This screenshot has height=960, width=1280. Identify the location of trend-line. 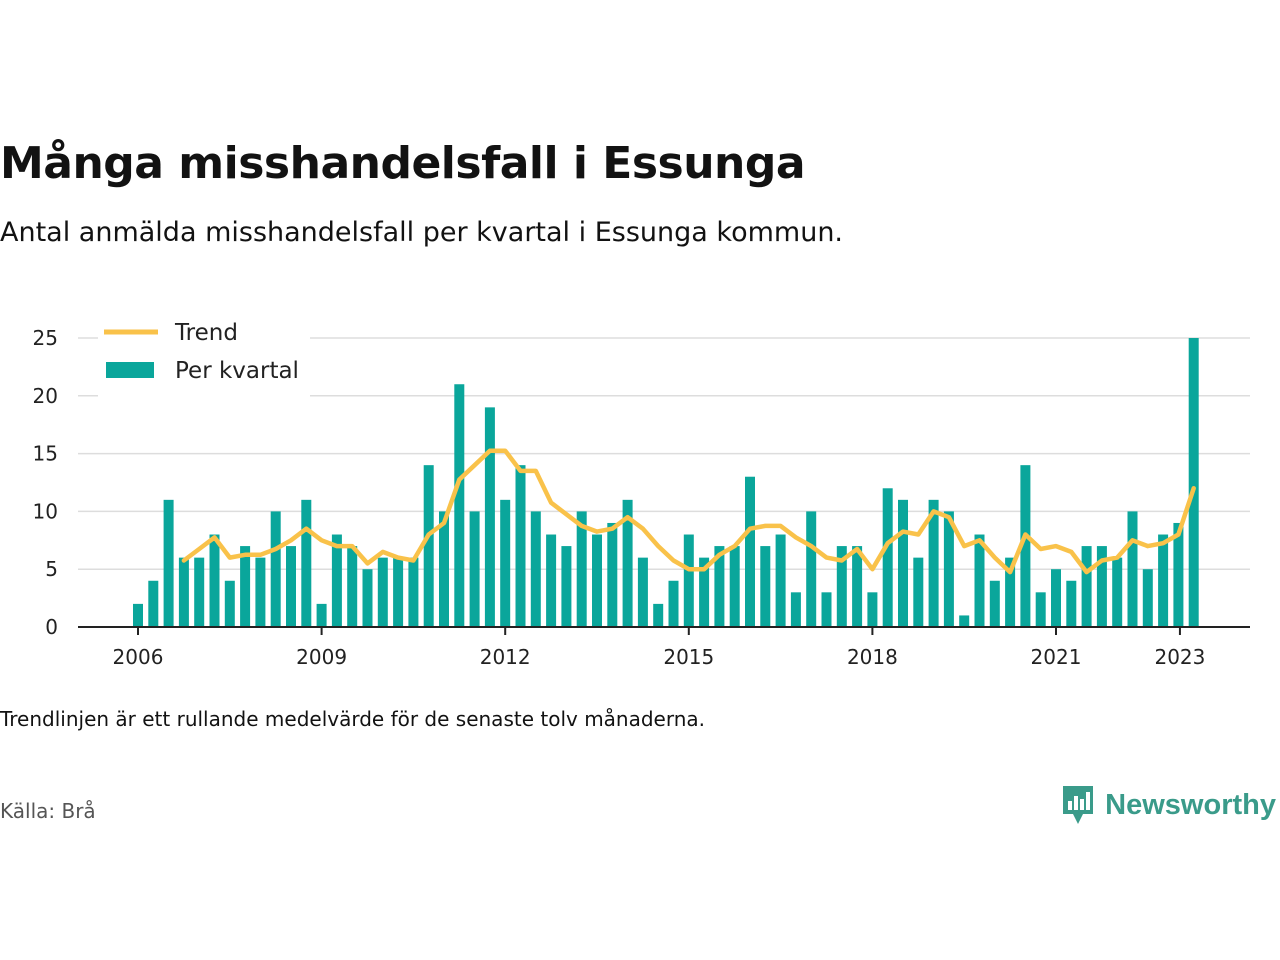
(688, 511).